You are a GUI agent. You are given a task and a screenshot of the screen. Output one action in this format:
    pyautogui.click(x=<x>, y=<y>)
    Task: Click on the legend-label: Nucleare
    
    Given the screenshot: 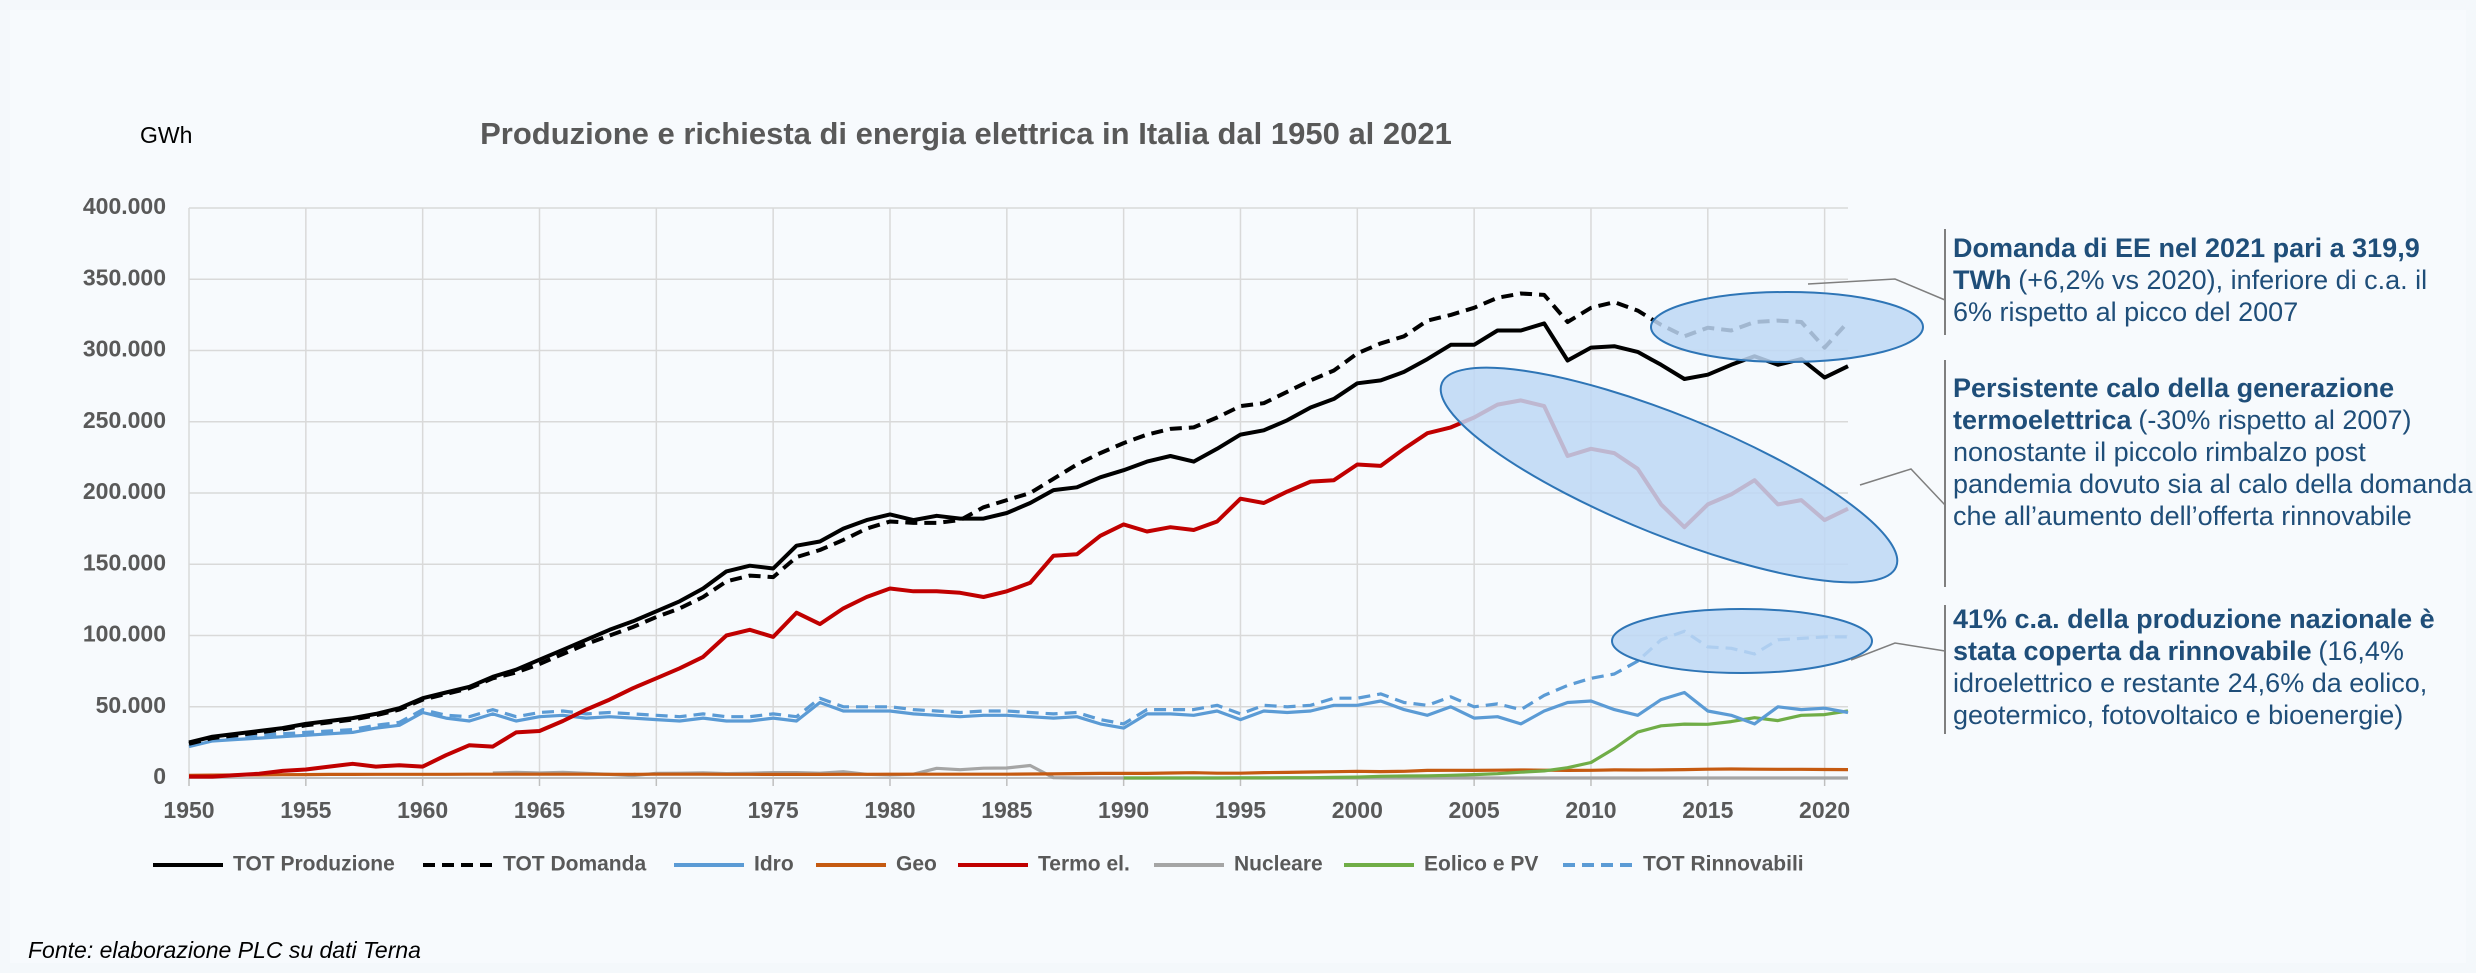 What is the action you would take?
    pyautogui.click(x=1278, y=864)
    